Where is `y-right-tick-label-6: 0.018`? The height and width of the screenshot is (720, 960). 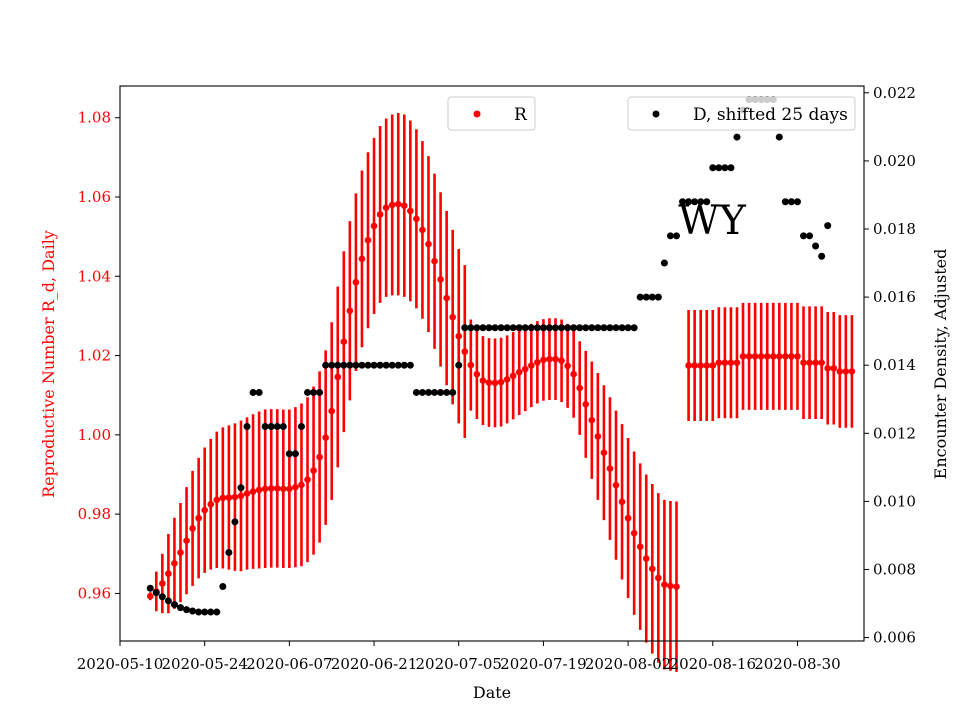 y-right-tick-label-6: 0.018 is located at coordinates (894, 229).